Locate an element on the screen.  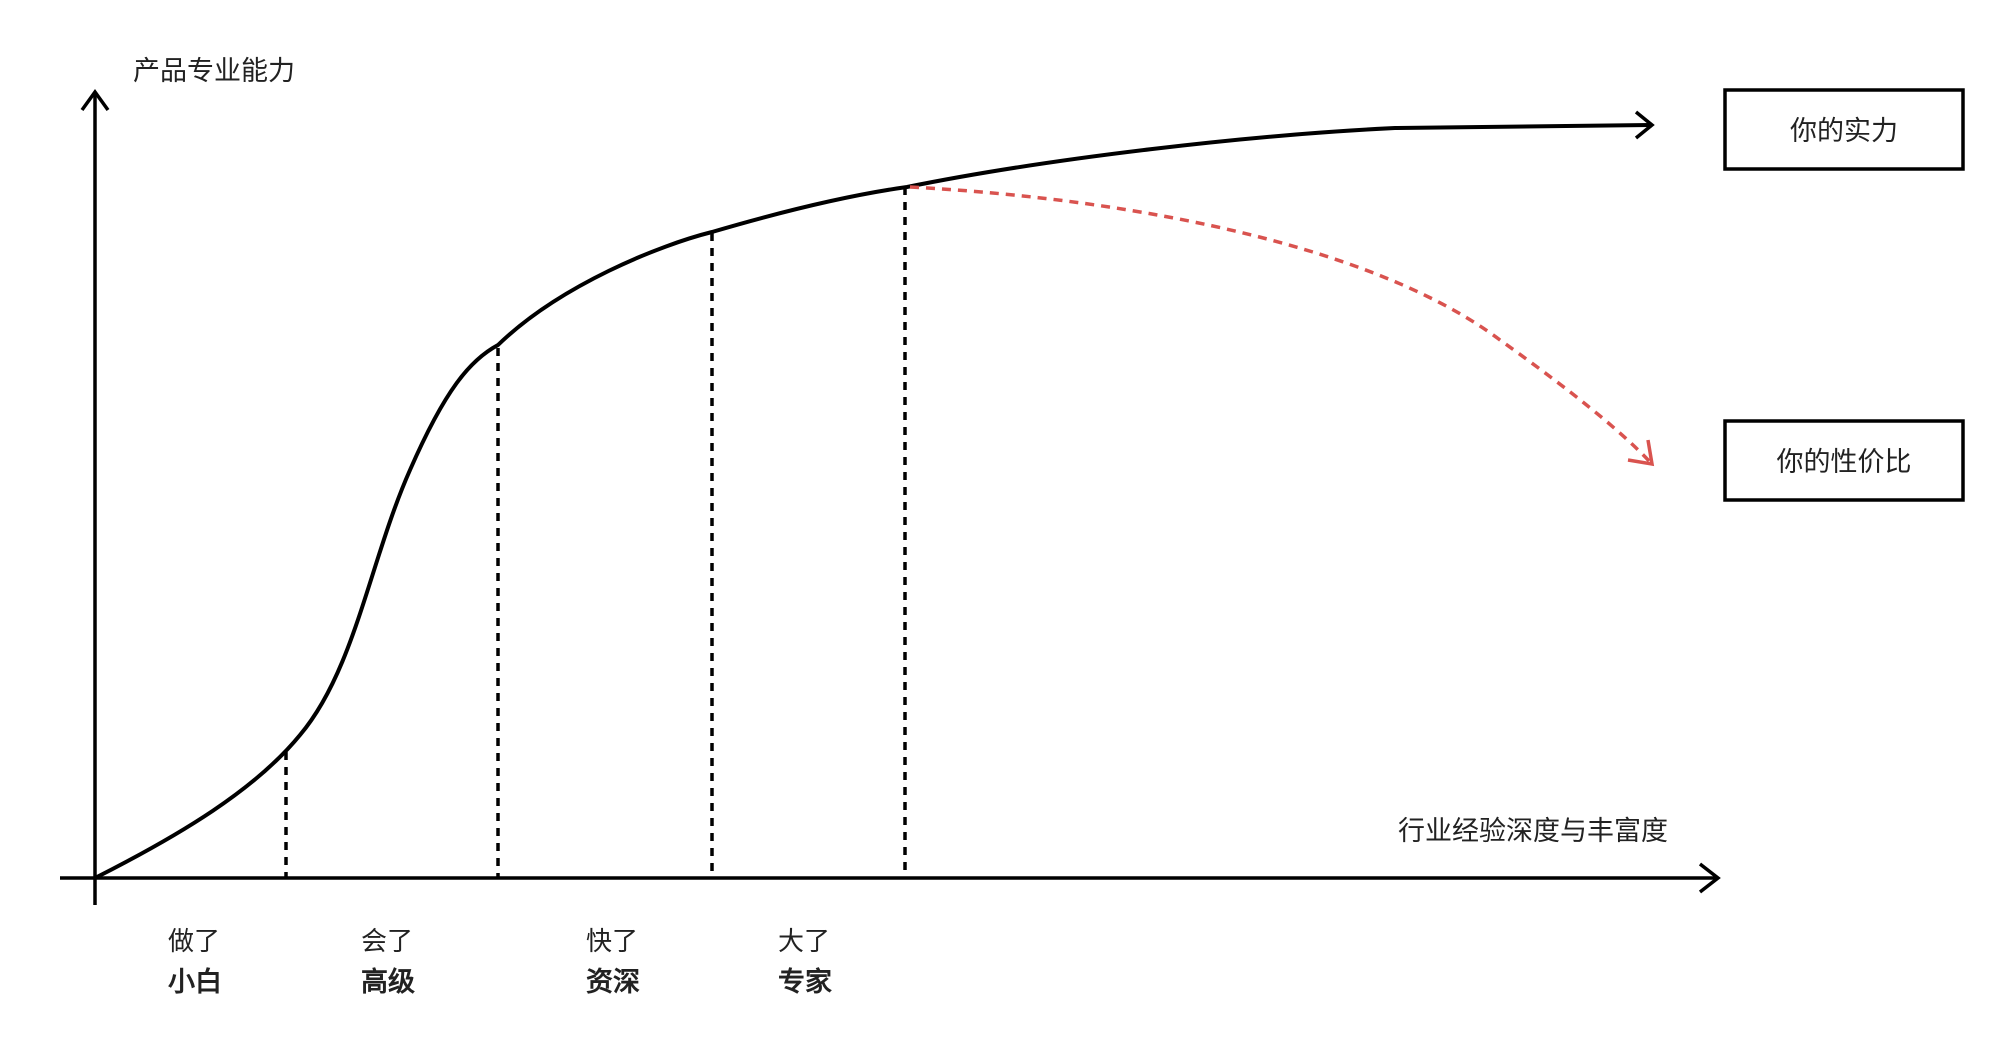
y-axis-arrowhead is located at coordinates (95, 100).